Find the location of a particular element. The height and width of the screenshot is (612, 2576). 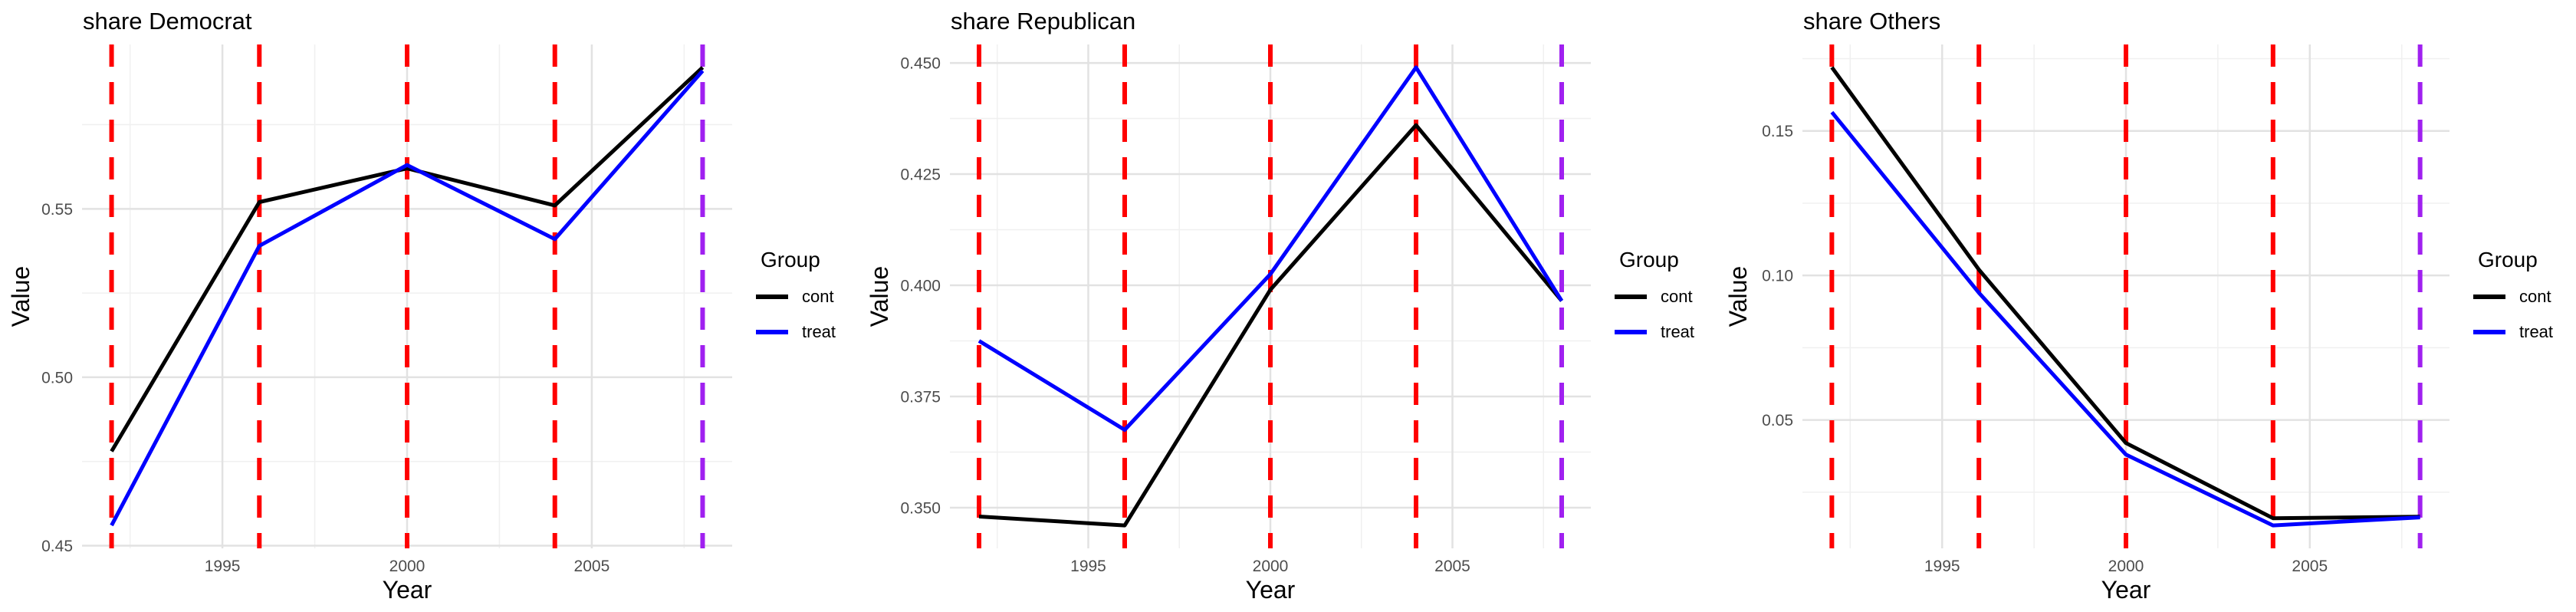

y-tick-label: 0.450 is located at coordinates (921, 64).